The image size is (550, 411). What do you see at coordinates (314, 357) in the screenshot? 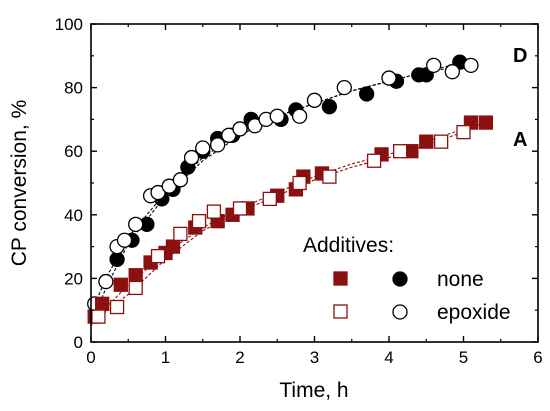
I see `x-tick-label: 3` at bounding box center [314, 357].